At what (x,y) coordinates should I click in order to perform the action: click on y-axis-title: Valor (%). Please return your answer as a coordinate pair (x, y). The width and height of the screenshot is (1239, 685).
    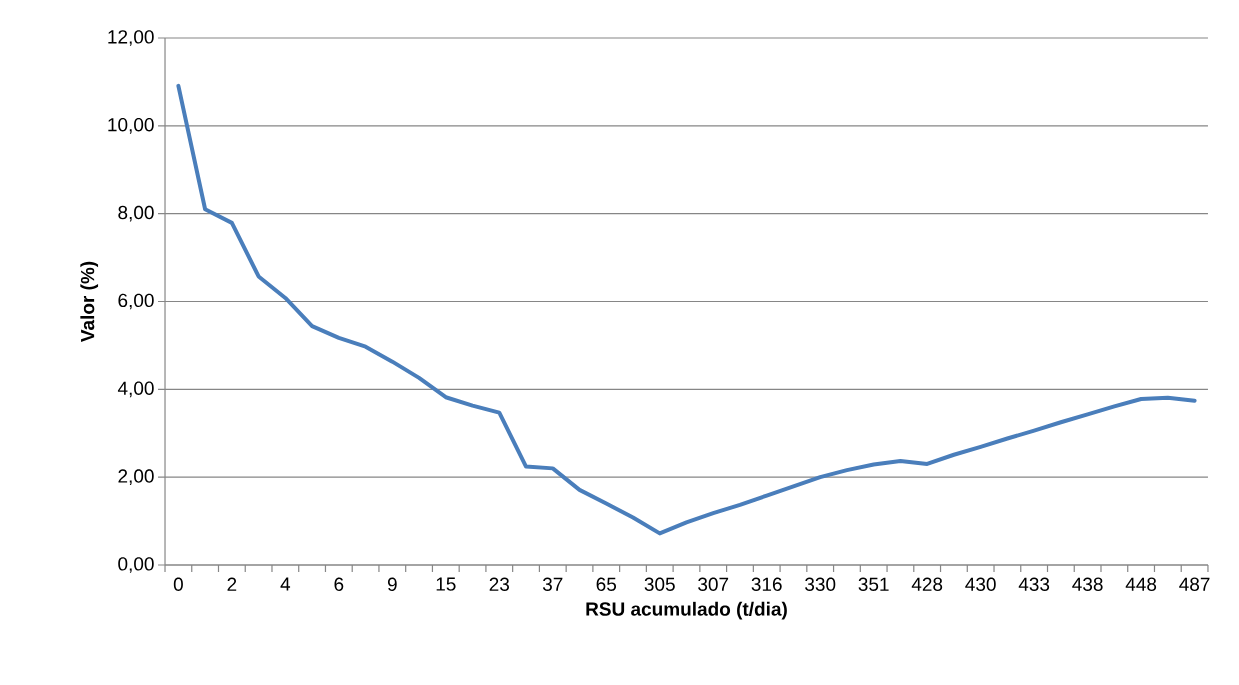
    Looking at the image, I should click on (89, 302).